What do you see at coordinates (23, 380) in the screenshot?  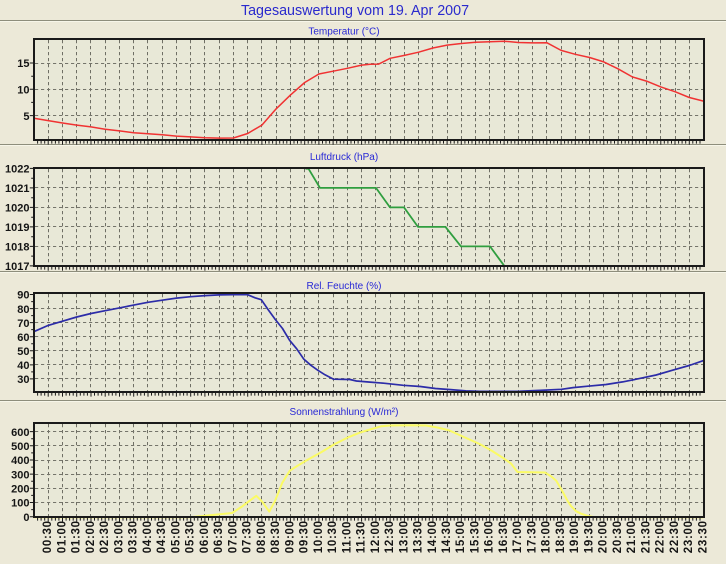 I see `svg-text: 30` at bounding box center [23, 380].